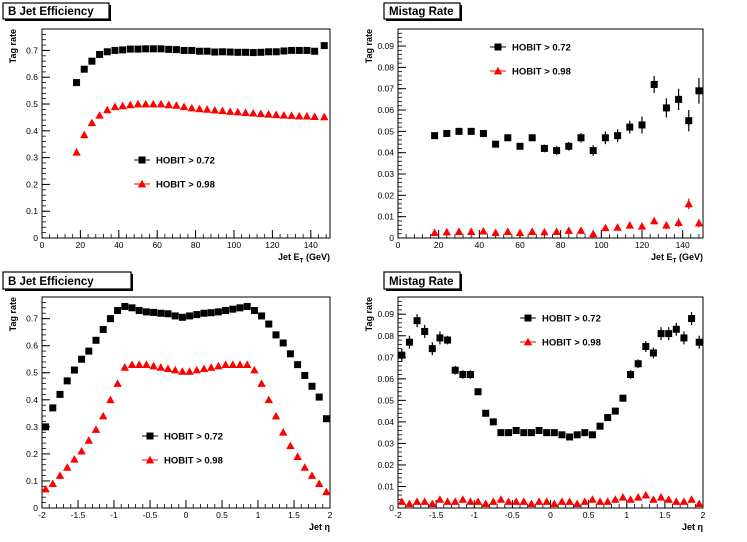 The height and width of the screenshot is (542, 747). What do you see at coordinates (385, 46) in the screenshot?
I see `y-tick-label: 0.09` at bounding box center [385, 46].